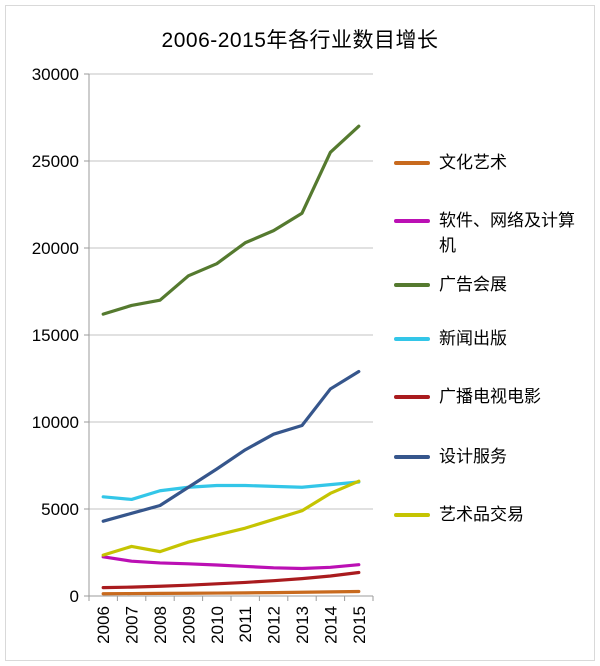  Describe the element at coordinates (55, 161) in the screenshot. I see `y-tick-label: 25000` at that location.